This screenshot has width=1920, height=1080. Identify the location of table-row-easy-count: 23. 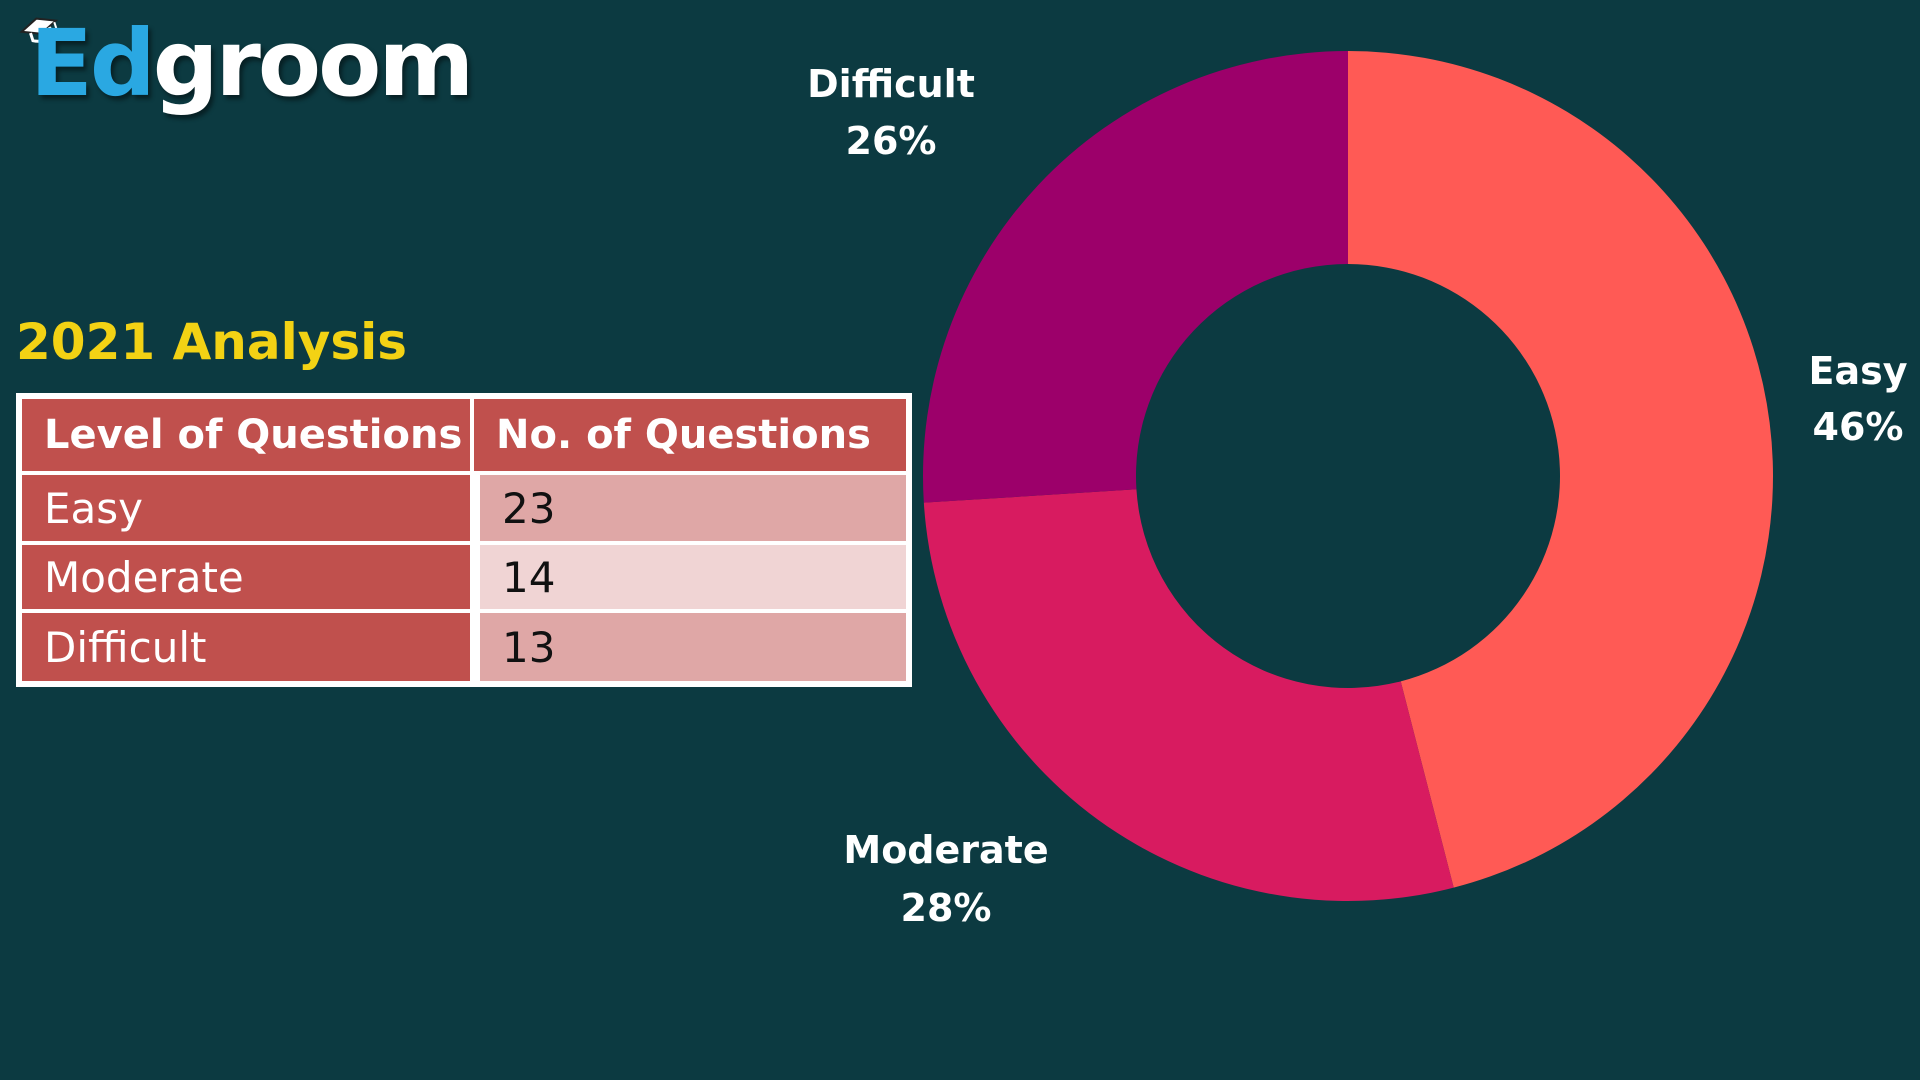
(693, 508).